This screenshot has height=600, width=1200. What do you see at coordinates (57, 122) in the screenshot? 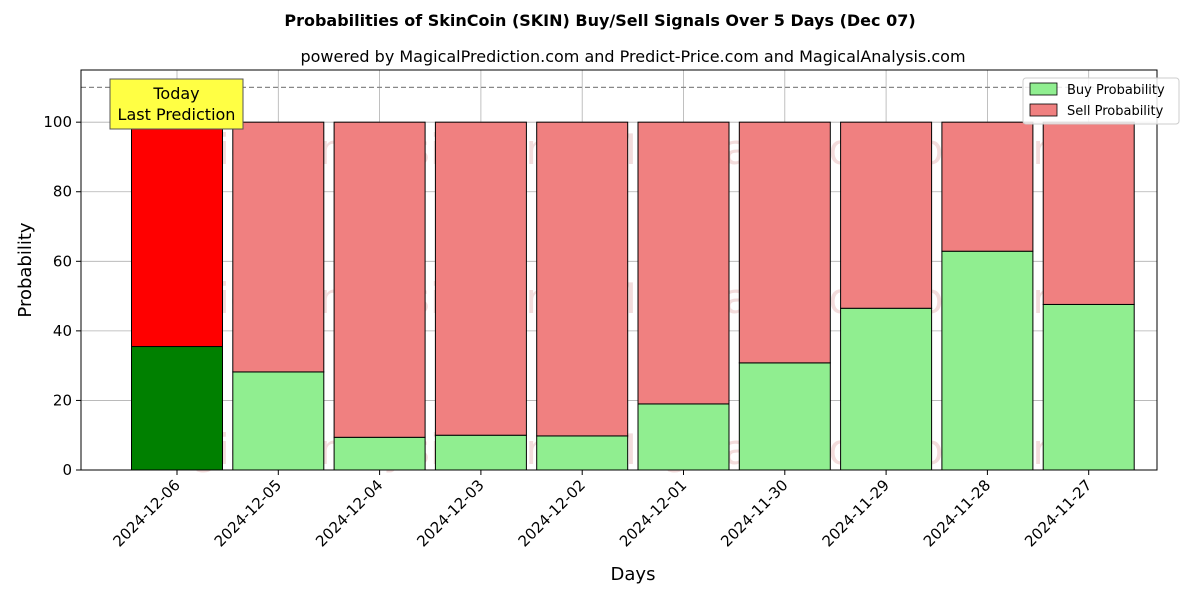
I see `y-tick-label: 100` at bounding box center [57, 122].